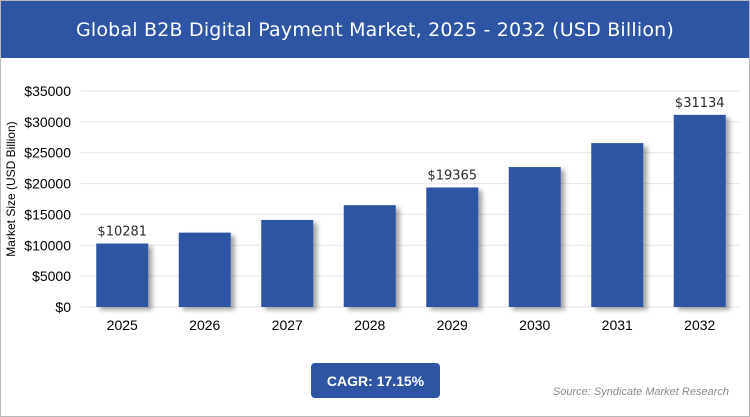 Image resolution: width=750 pixels, height=417 pixels. I want to click on y-tick-label: $20000, so click(47, 184).